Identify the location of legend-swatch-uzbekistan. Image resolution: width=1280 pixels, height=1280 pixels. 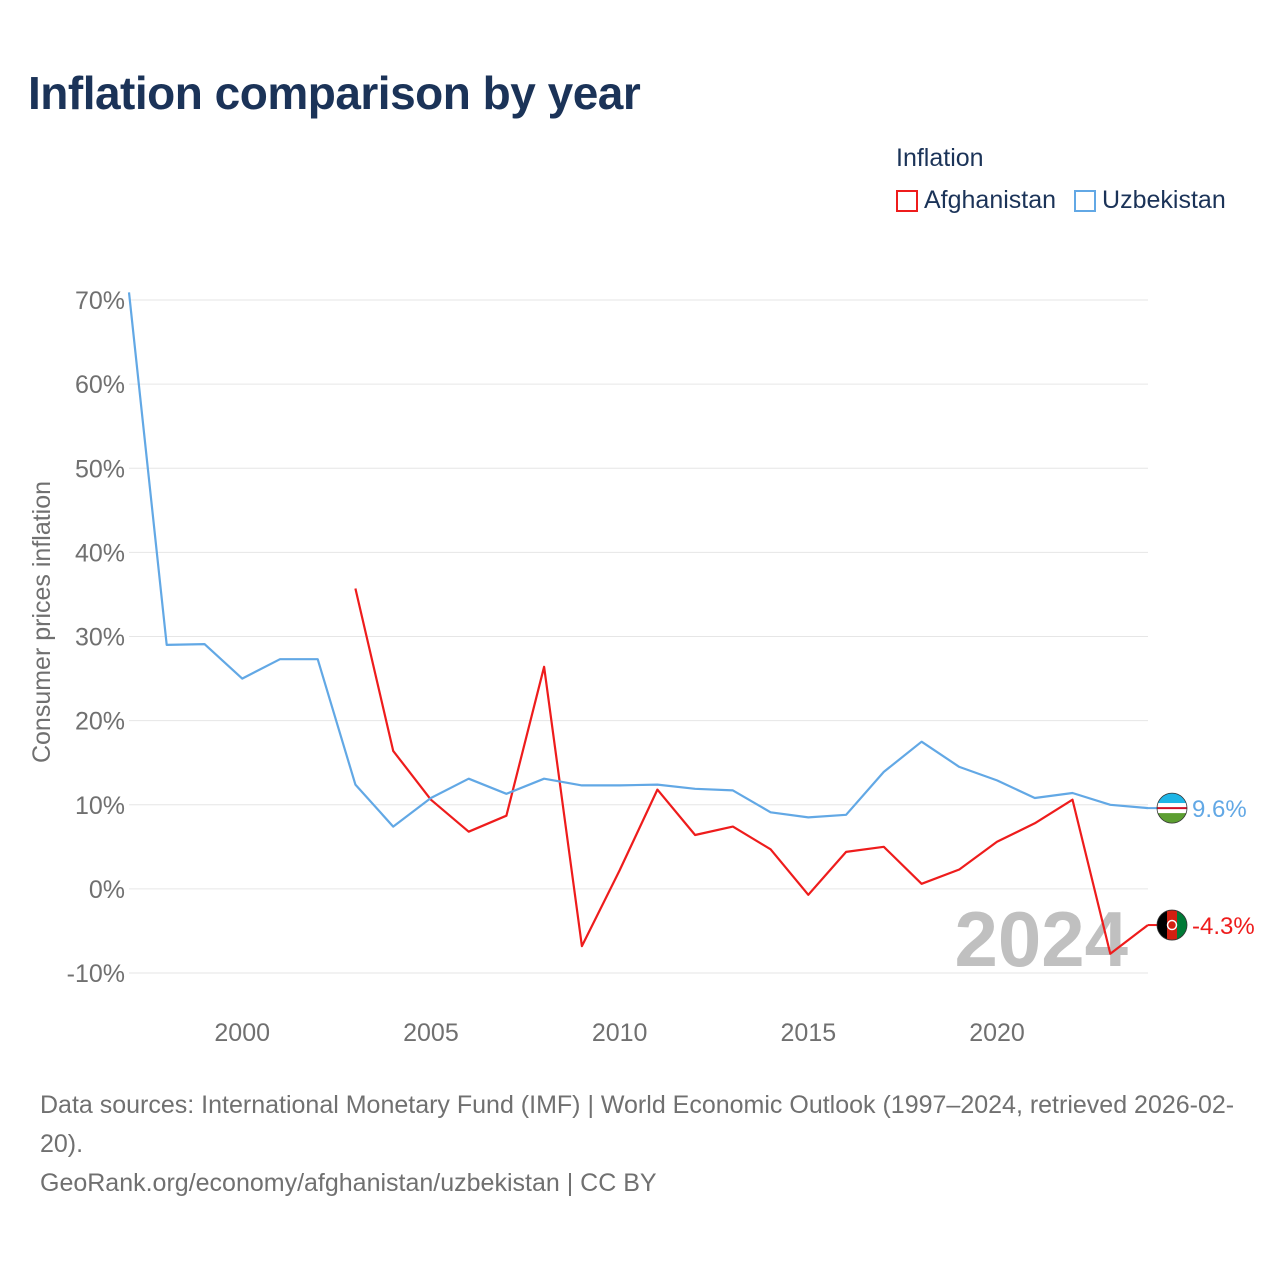
(1085, 200).